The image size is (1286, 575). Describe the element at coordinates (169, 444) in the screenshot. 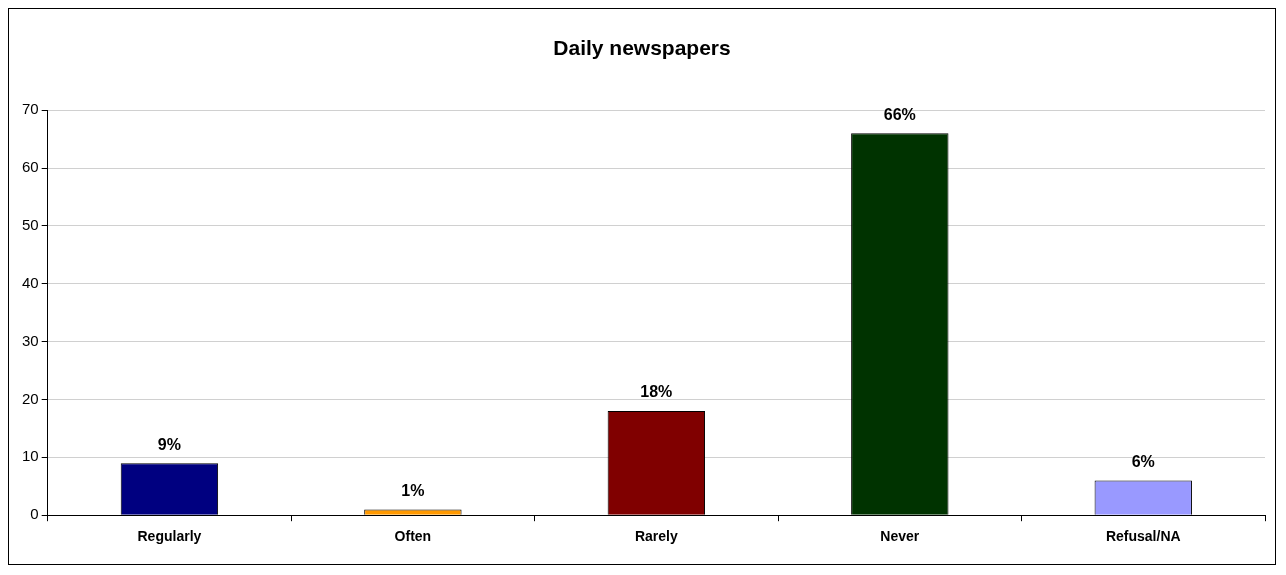

I see `data-label: 9%` at that location.